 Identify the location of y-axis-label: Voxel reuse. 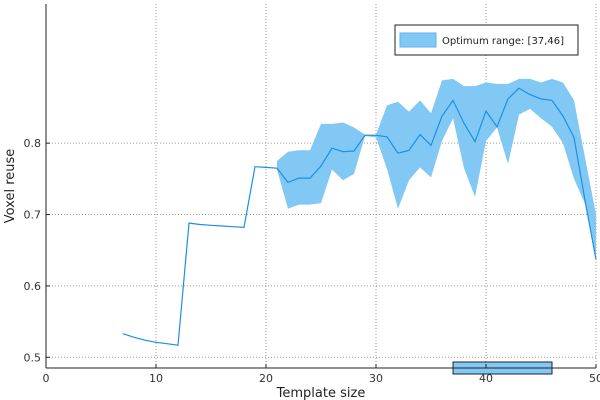
(10, 186).